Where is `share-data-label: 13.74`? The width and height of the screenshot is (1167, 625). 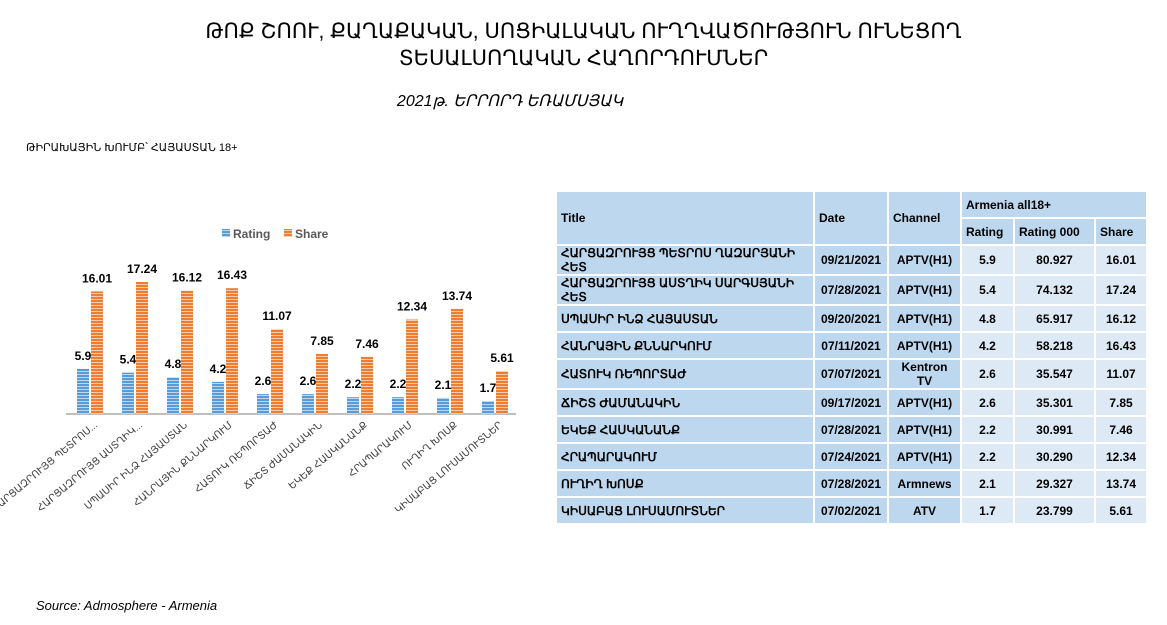
share-data-label: 13.74 is located at coordinates (457, 296).